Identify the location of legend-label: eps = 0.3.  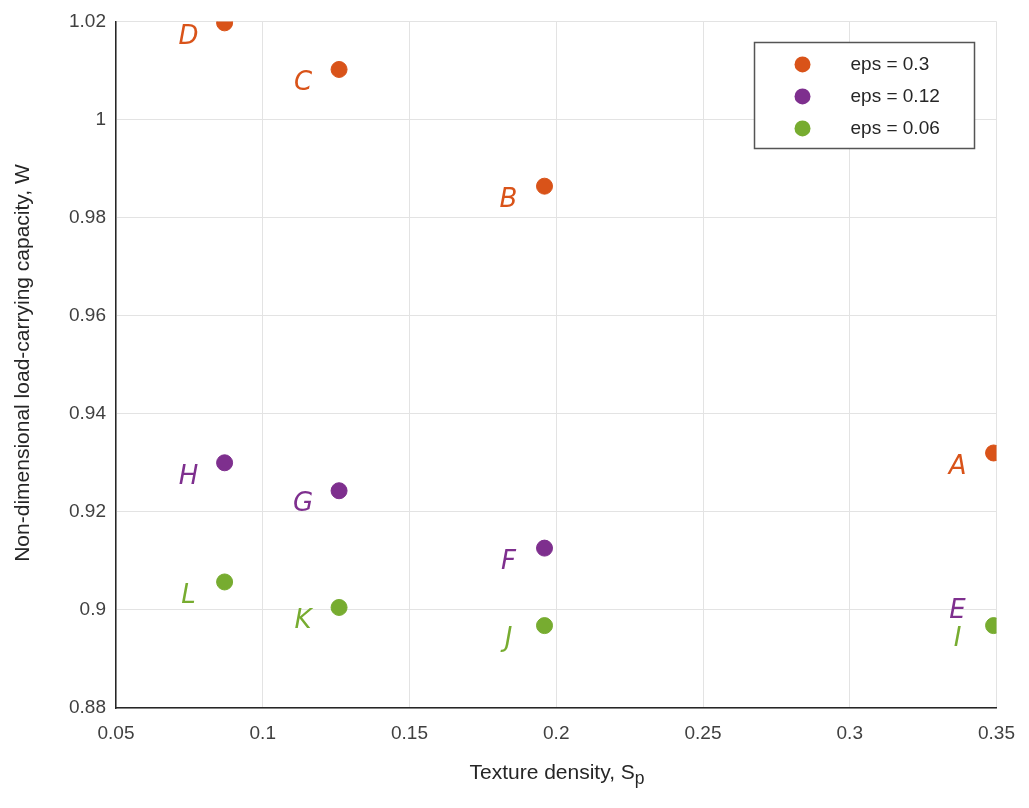
(890, 63).